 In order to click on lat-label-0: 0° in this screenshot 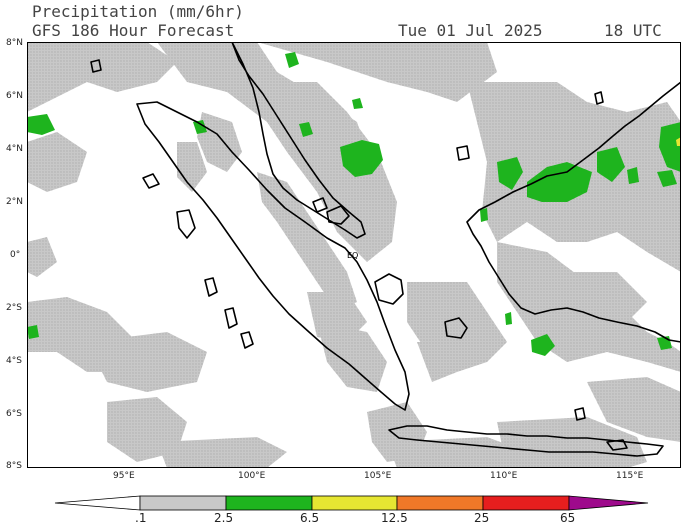, I will do `click(15, 255)`.